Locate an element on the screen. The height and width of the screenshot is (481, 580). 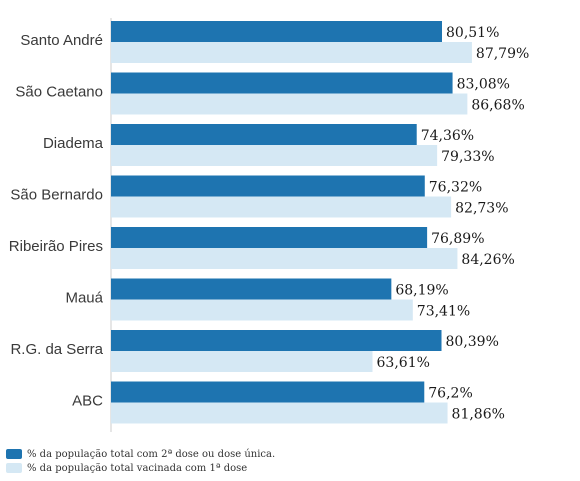
category-label-cat-6: R.G. da Serra is located at coordinates (56, 349).